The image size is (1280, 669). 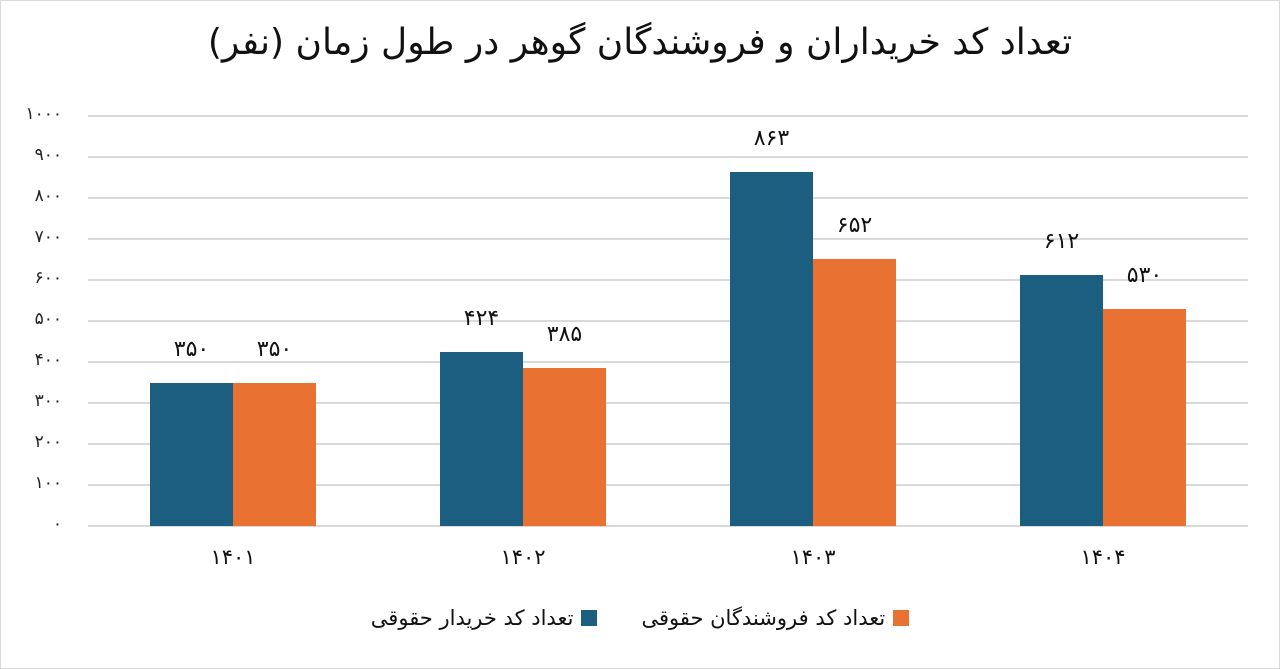 What do you see at coordinates (1103, 557) in the screenshot?
I see `x-tick-label: ۱۴۰۴` at bounding box center [1103, 557].